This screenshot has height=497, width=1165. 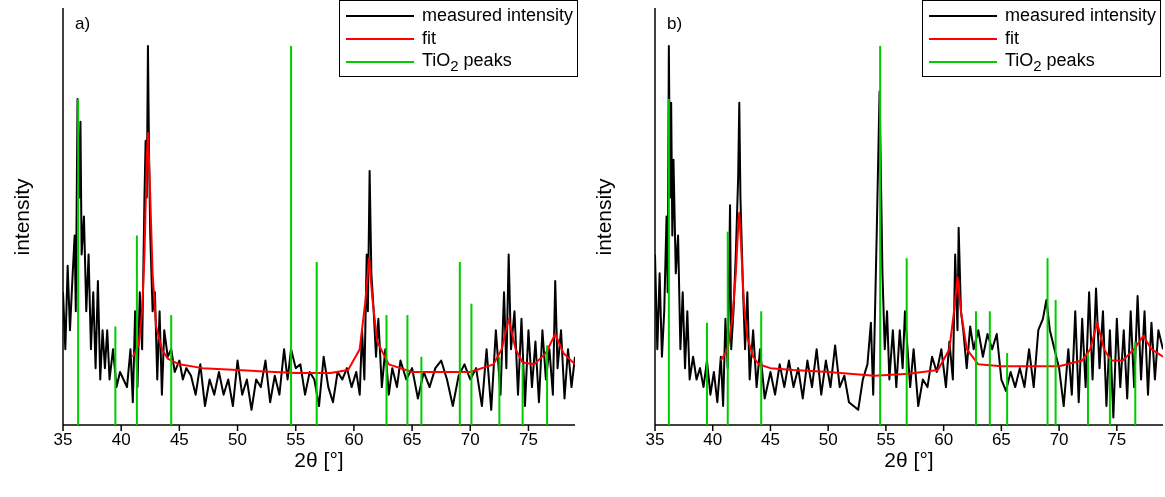 I want to click on text: b), so click(x=675, y=24).